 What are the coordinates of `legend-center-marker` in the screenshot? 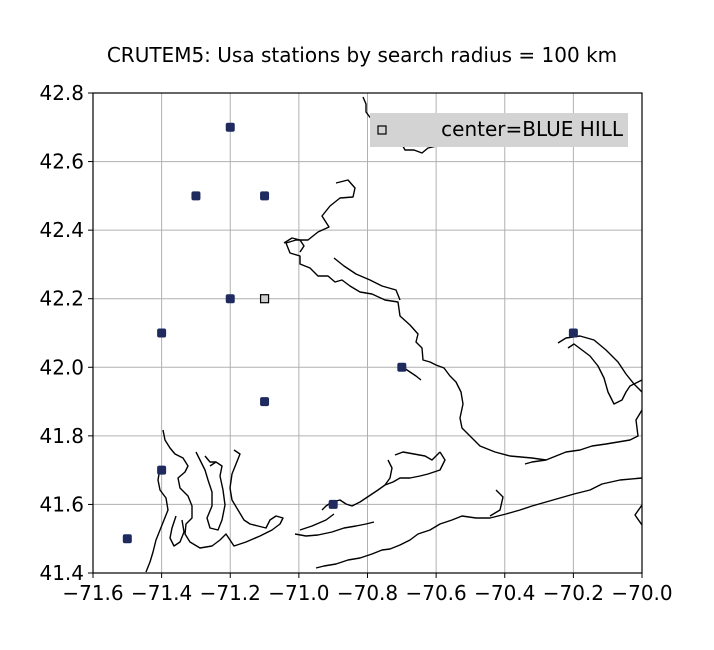 It's located at (382, 130).